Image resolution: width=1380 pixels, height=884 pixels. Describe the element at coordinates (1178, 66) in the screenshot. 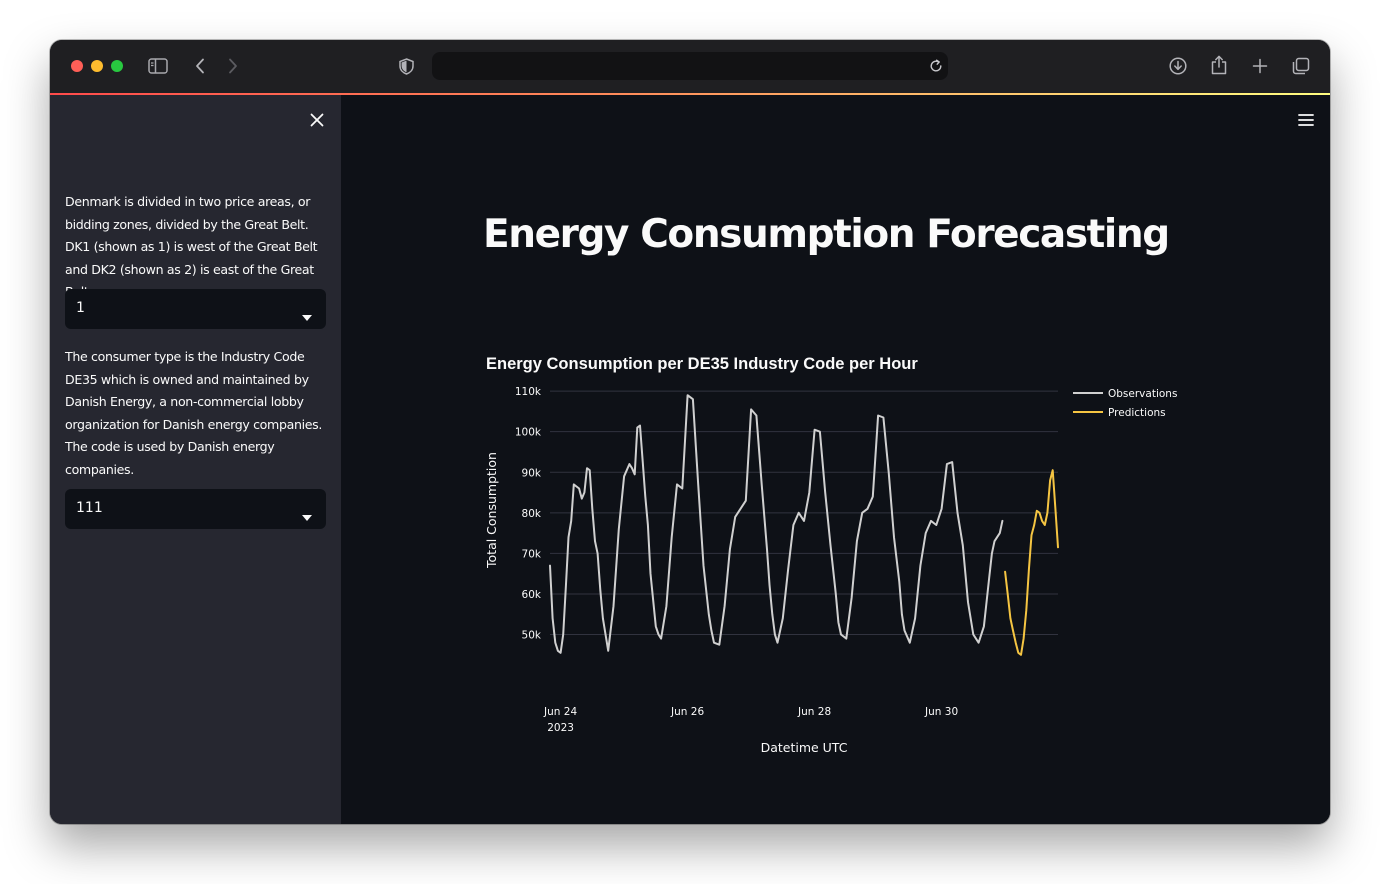

I see `download-icon` at that location.